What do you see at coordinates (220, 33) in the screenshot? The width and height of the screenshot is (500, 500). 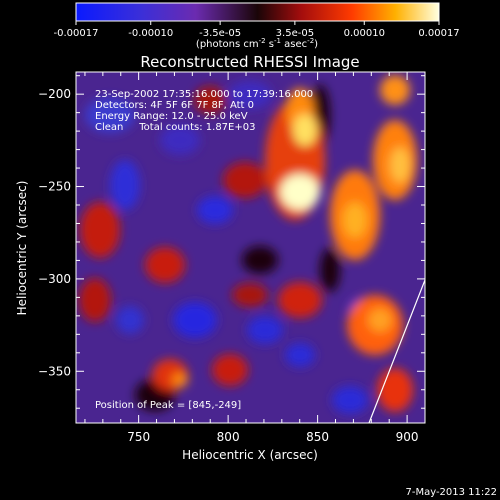 I see `colorbar-tick-label: -3.5e-05` at bounding box center [220, 33].